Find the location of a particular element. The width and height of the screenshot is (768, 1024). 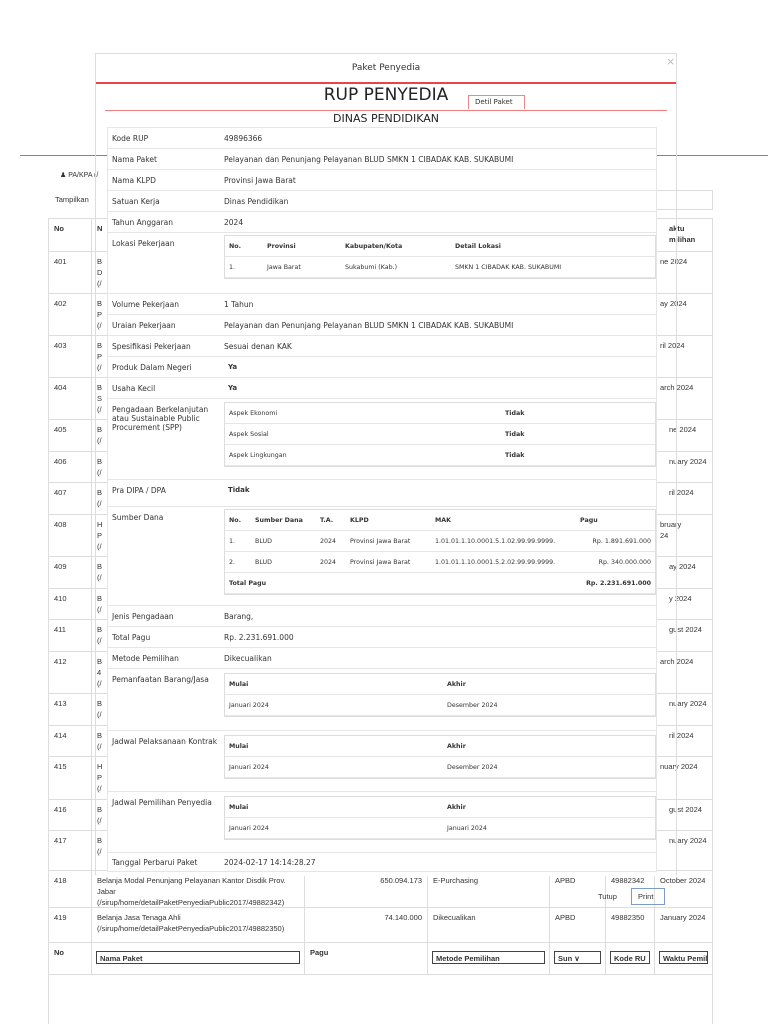

field-pdn: Produk Dalam Negeri Ya is located at coordinates (382, 366).